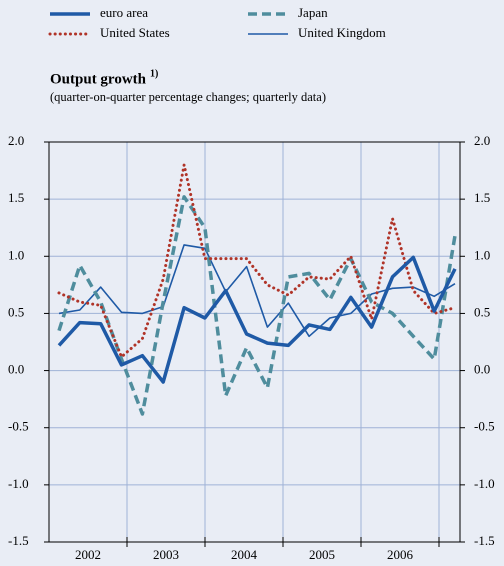 The height and width of the screenshot is (566, 504). I want to click on y2-tick-label: 0.5, so click(482, 311).